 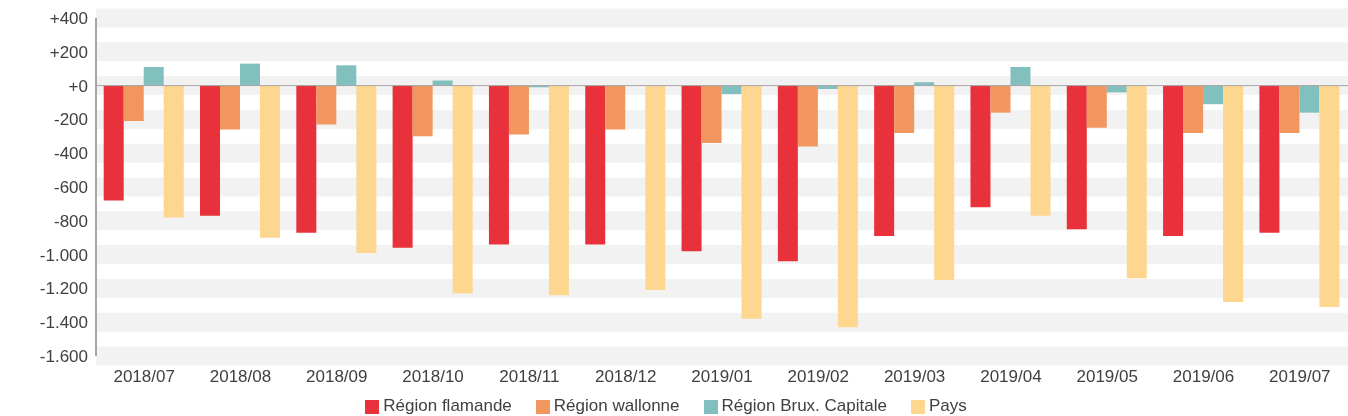 What do you see at coordinates (818, 377) in the screenshot?
I see `x-tick-label: 2019/02` at bounding box center [818, 377].